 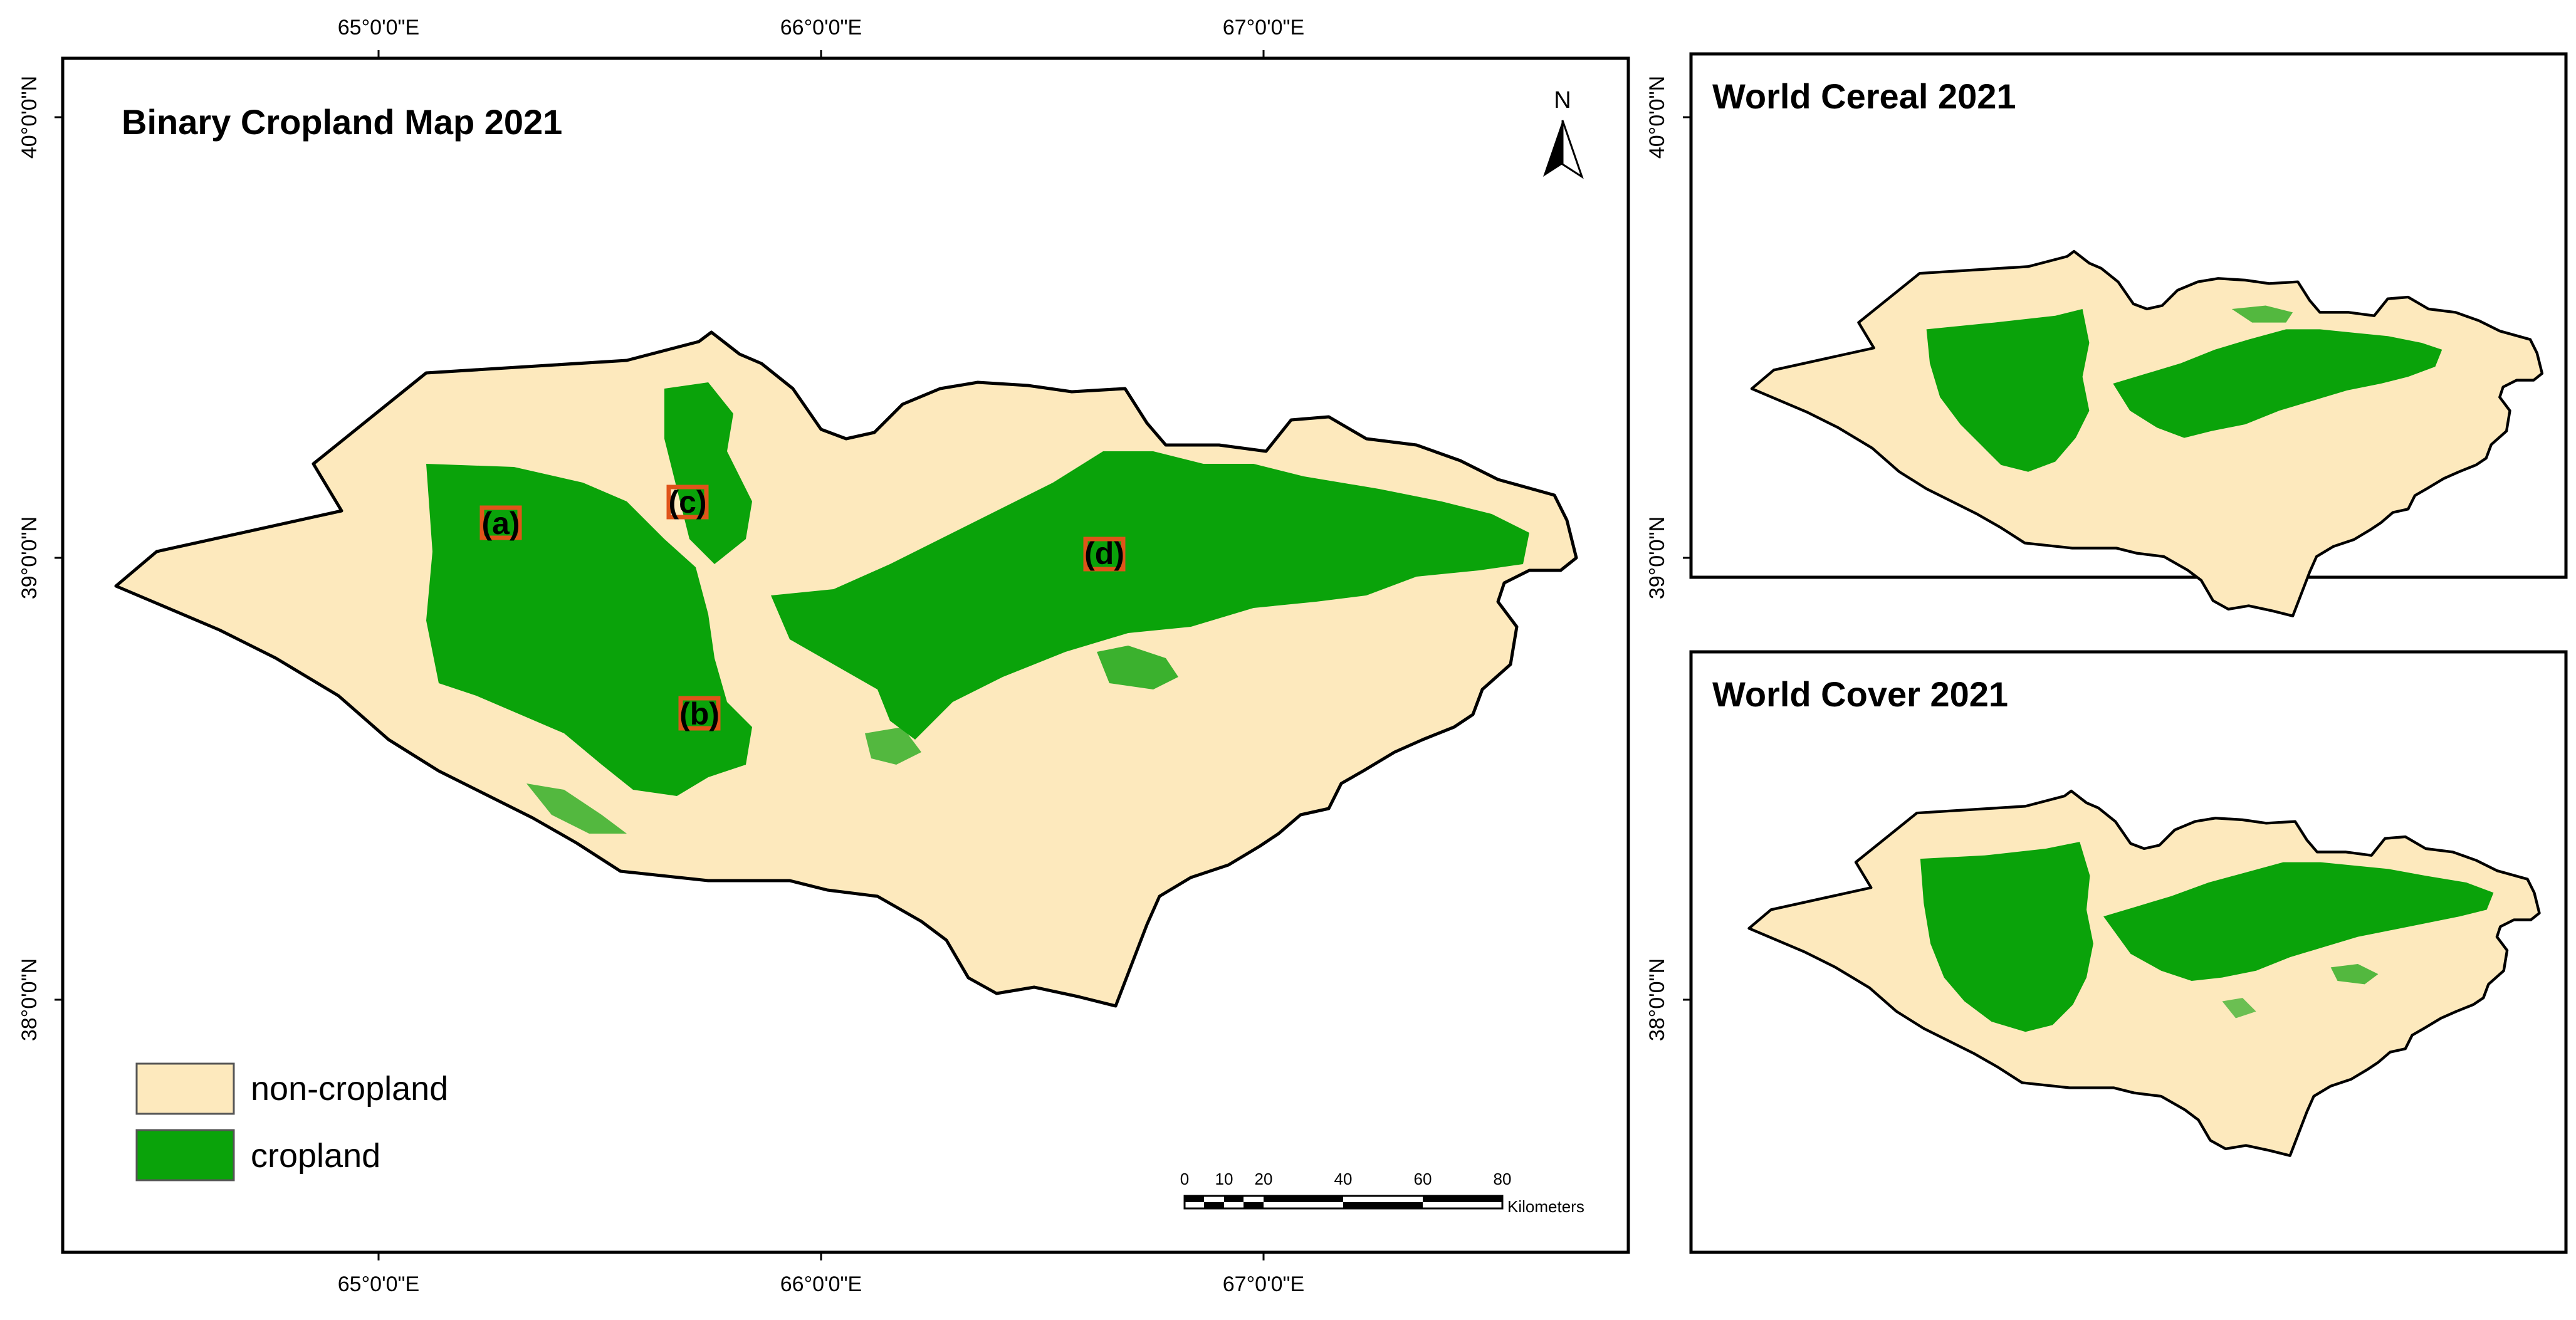 I want to click on site-marker-b: (b), so click(x=699, y=713).